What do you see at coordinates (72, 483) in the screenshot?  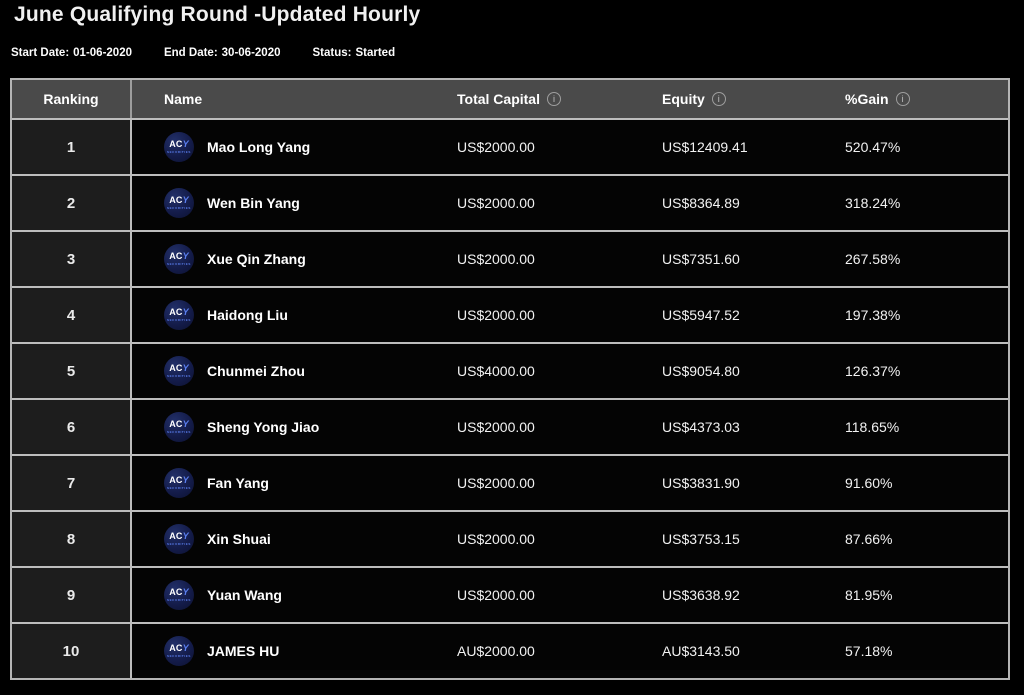 I see `rank-cell: 7` at bounding box center [72, 483].